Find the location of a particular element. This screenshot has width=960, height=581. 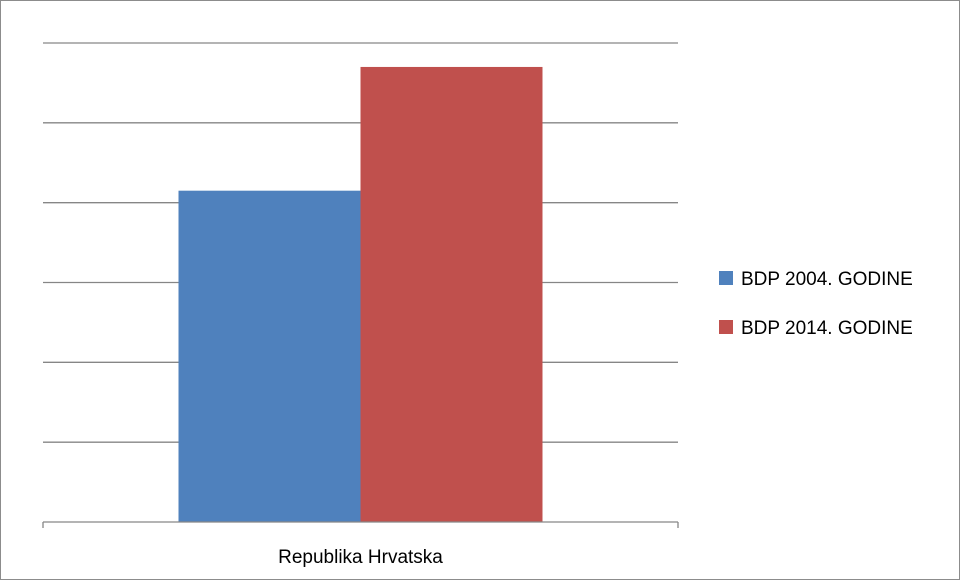

legend: BDP 2004. GODINE BDP 2014. GODINE is located at coordinates (816, 304).